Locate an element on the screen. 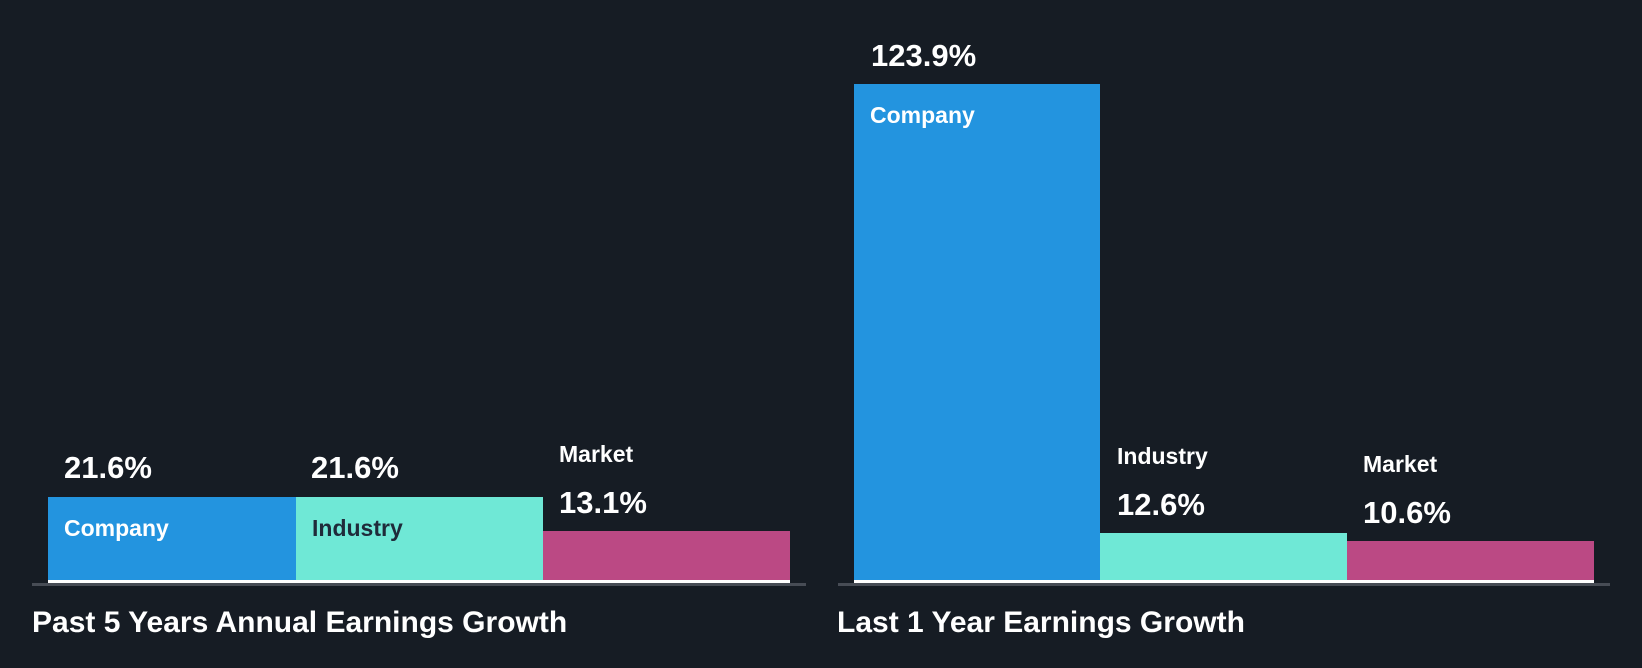 This screenshot has height=668, width=1642. chart-title: Last 1 Year Earnings Growth is located at coordinates (1041, 622).